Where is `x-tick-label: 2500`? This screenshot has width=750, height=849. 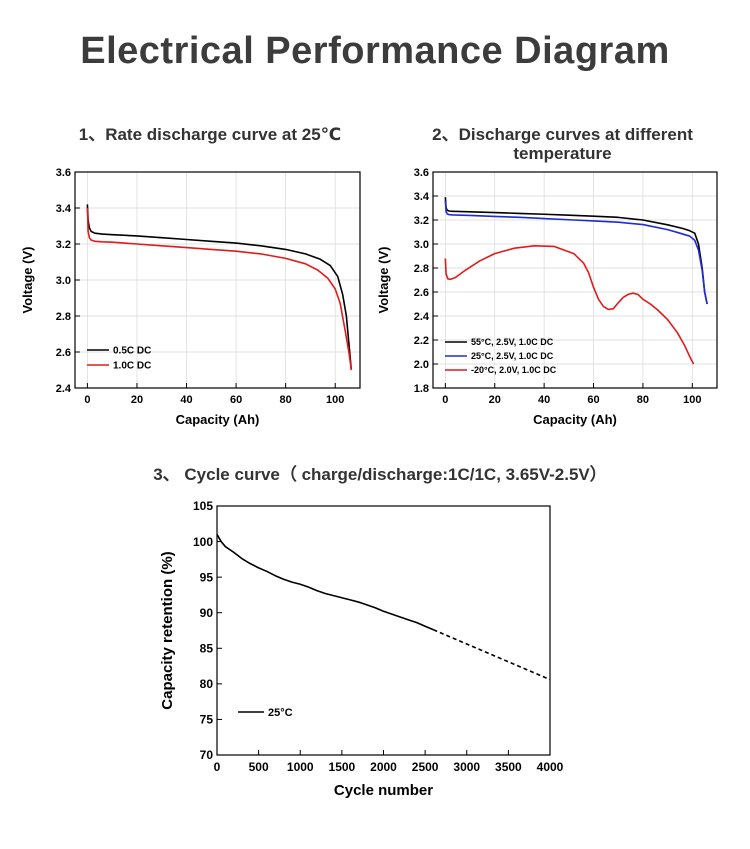
x-tick-label: 2500 is located at coordinates (425, 767).